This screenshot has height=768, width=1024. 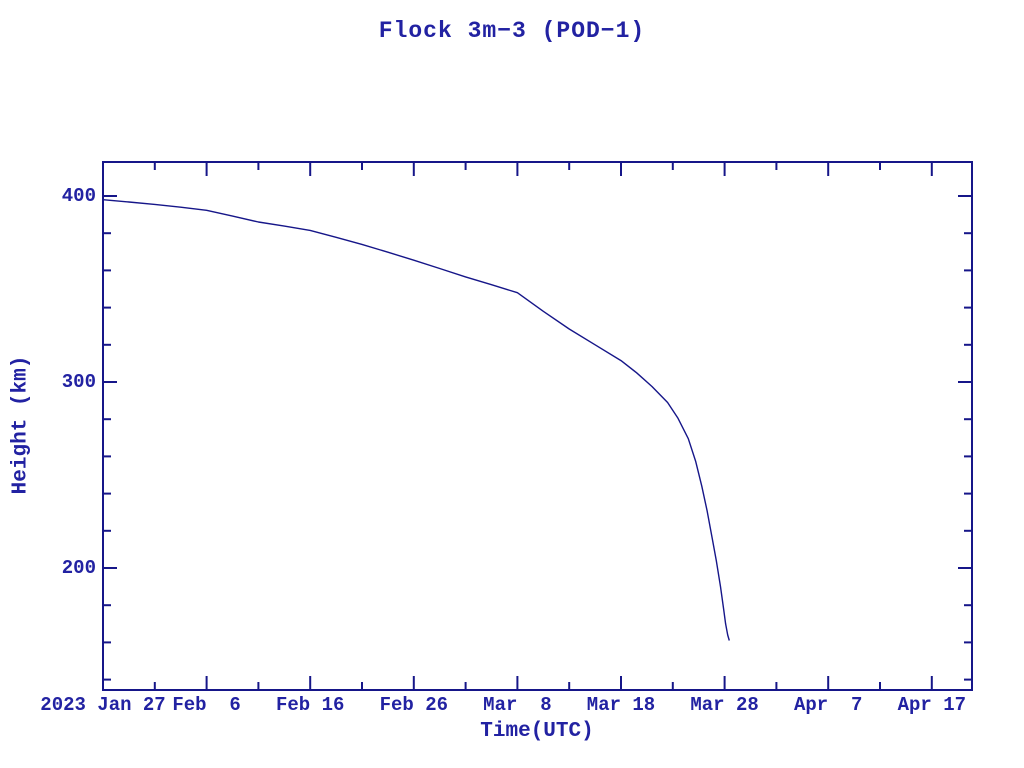 What do you see at coordinates (103, 705) in the screenshot?
I see `x-tick-label: 2023 Jan 27` at bounding box center [103, 705].